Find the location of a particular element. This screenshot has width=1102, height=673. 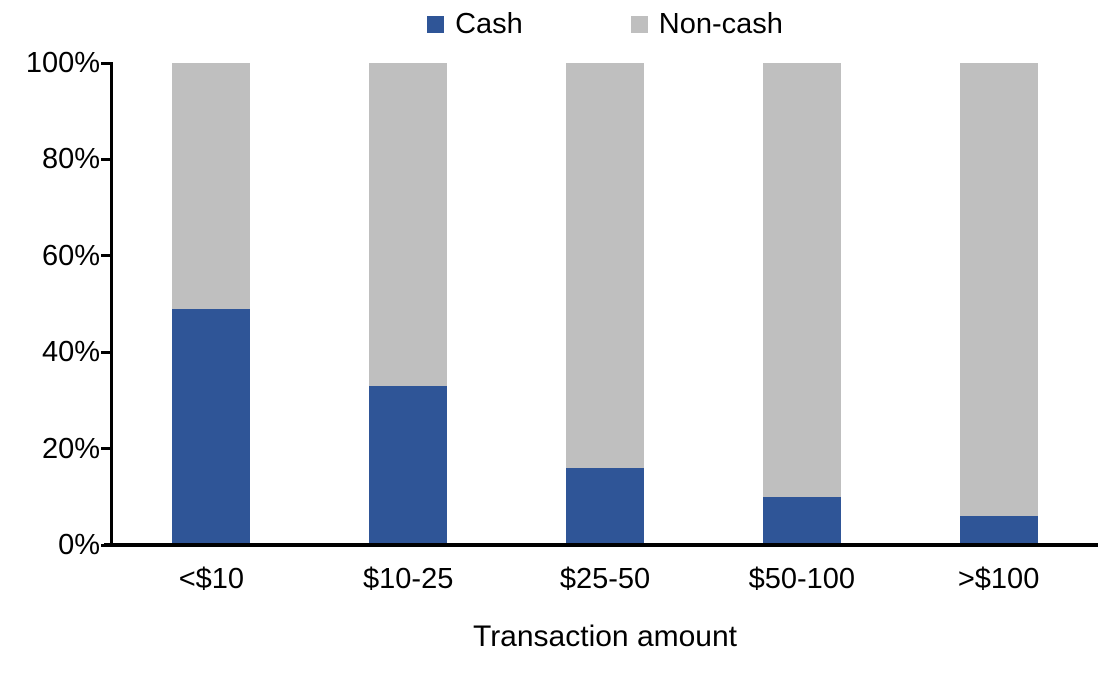

legend-item-noncash: Non-cash is located at coordinates (706, 24).